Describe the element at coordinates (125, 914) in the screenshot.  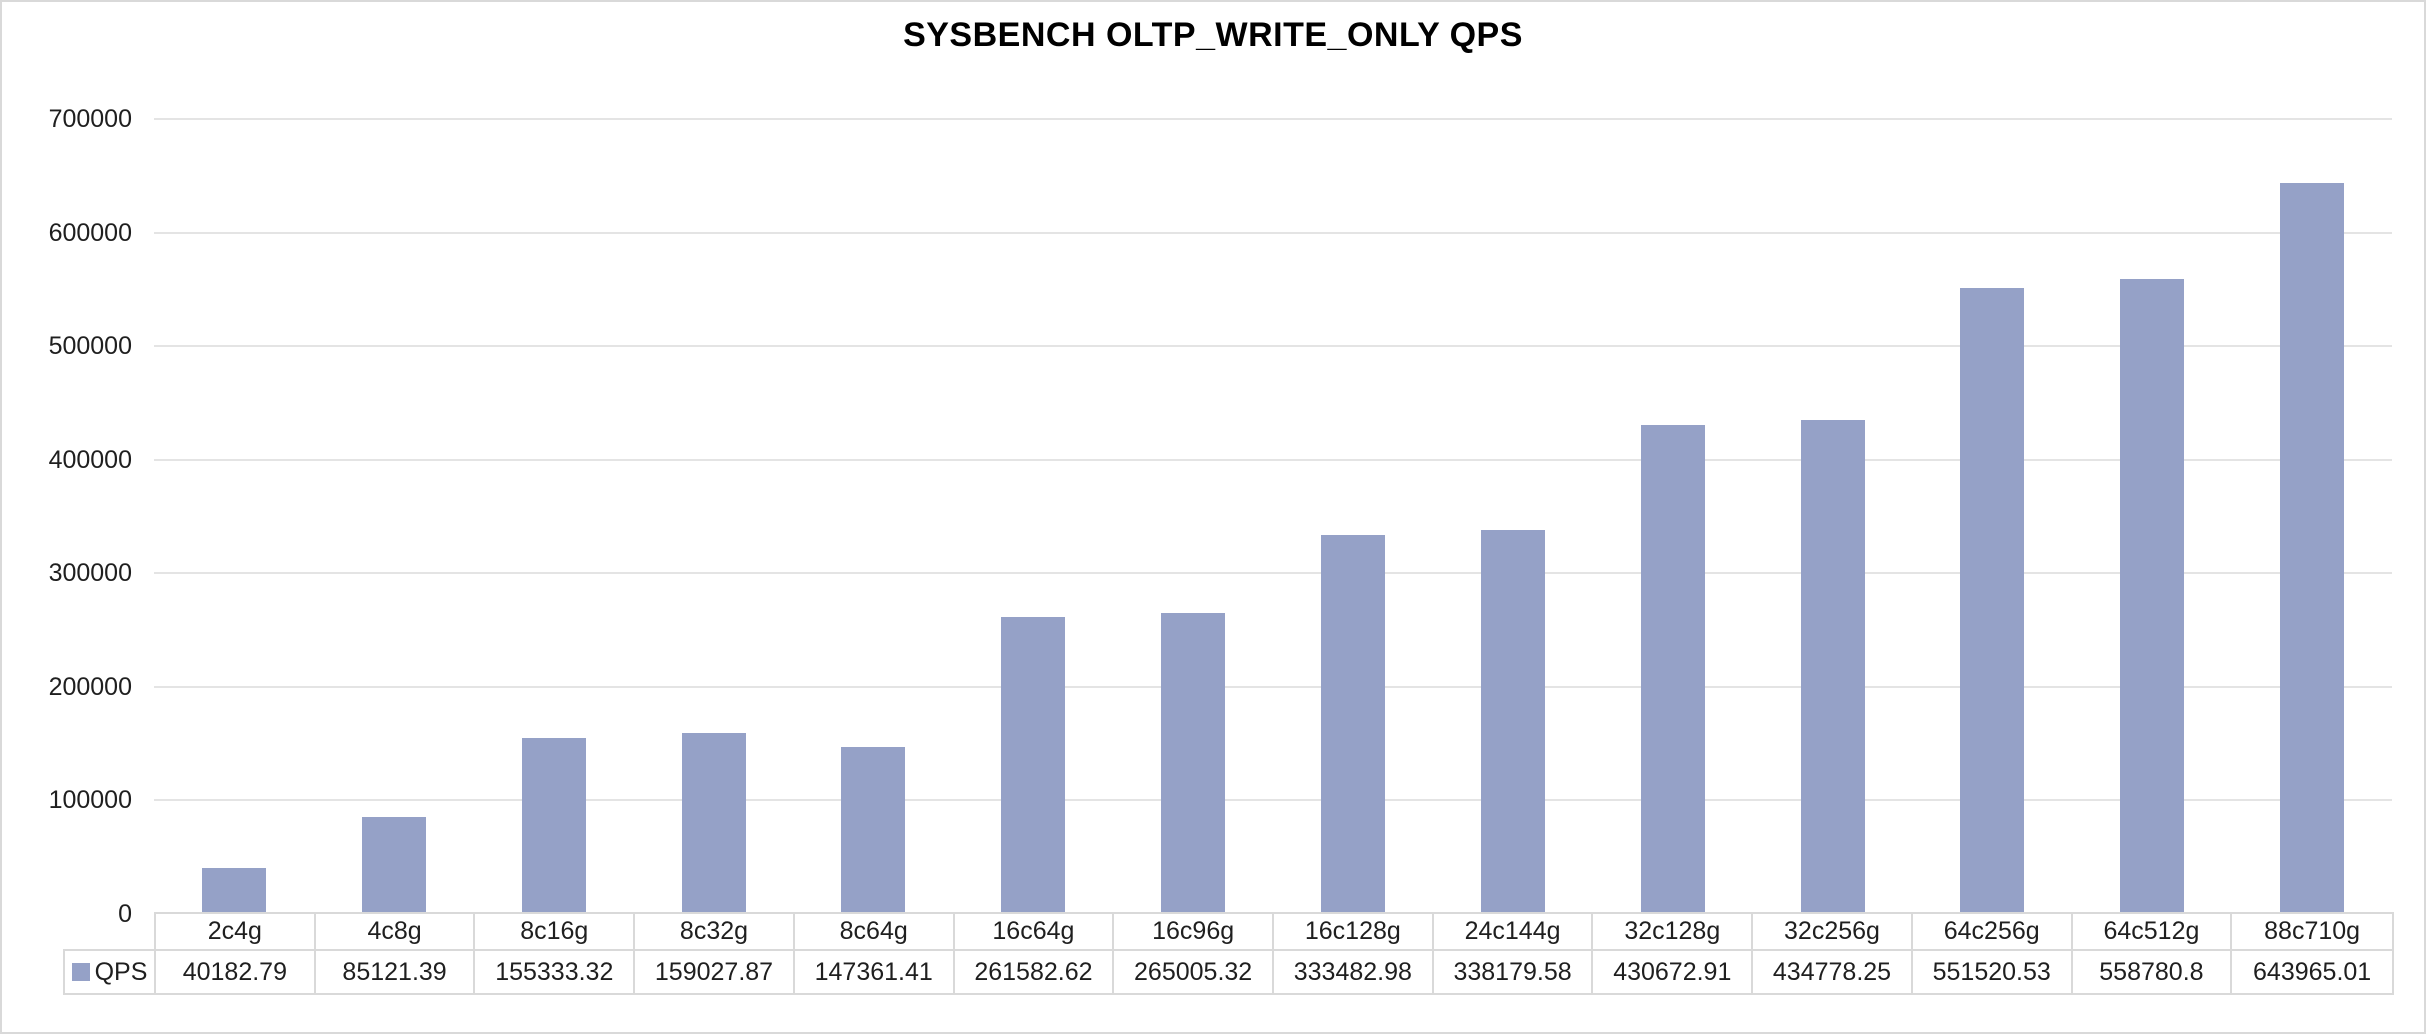
I see `y-axis-tick-label: 0` at that location.